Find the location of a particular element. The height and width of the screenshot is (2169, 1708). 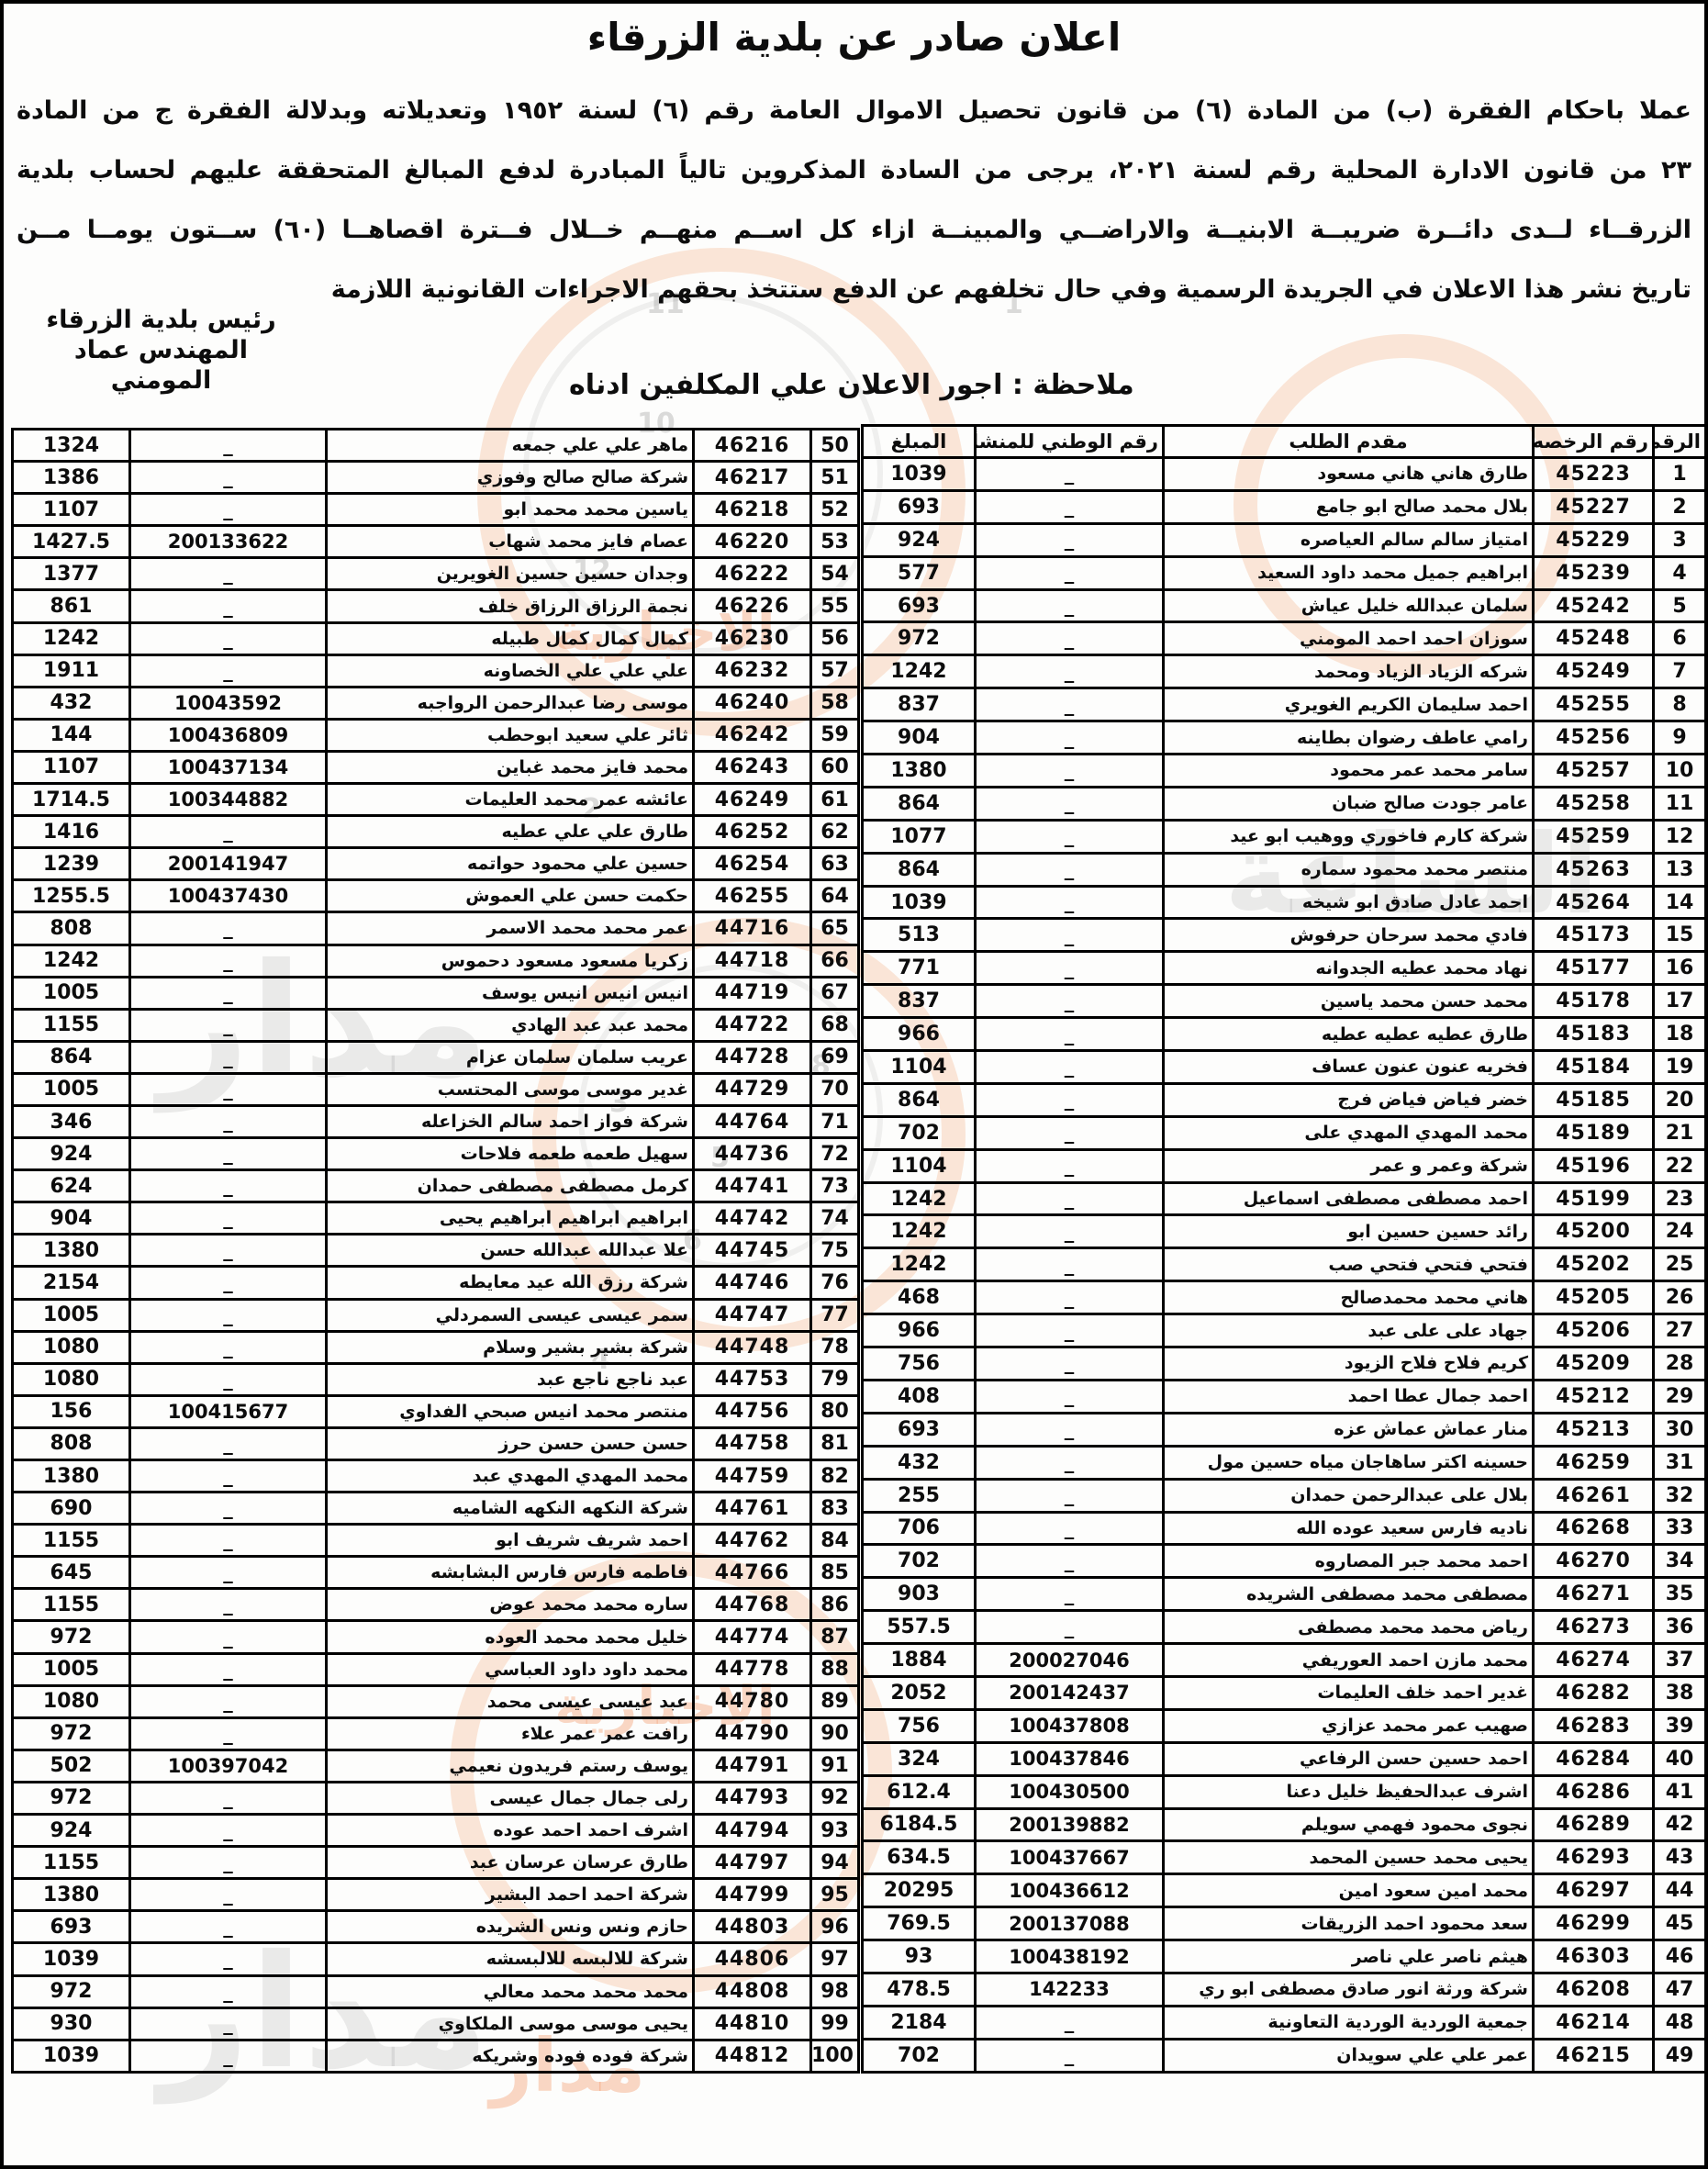

cell-applicant: شركه الزياد الزياد ومحمد is located at coordinates (1348, 672).